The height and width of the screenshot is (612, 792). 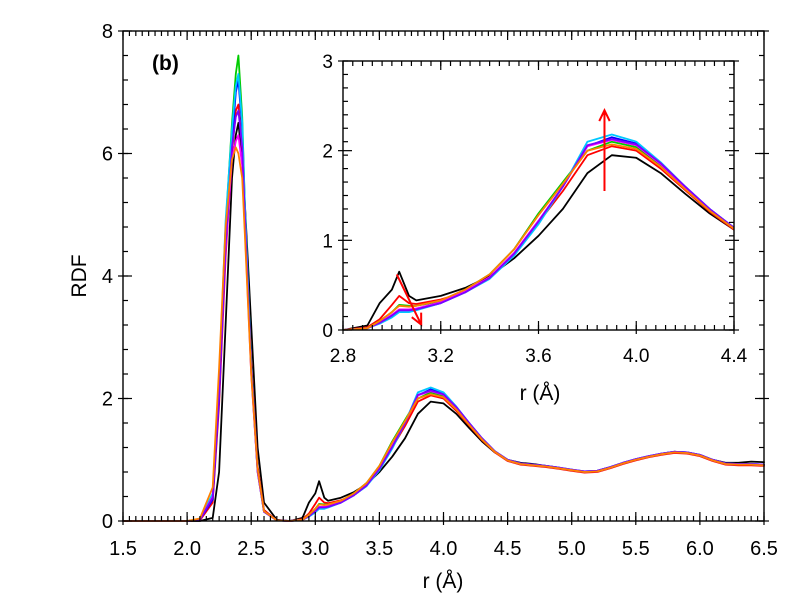 What do you see at coordinates (327, 241) in the screenshot?
I see `inset-y-tick-label: 1` at bounding box center [327, 241].